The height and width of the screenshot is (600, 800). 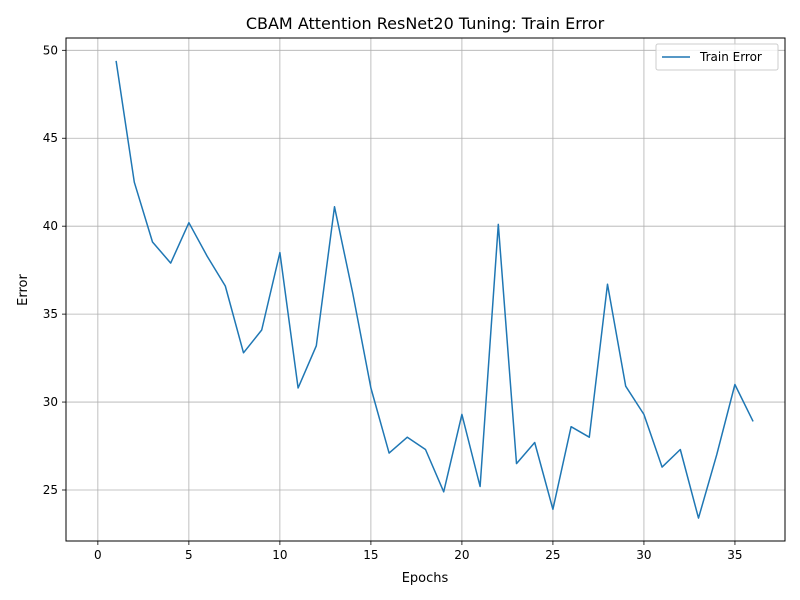 What do you see at coordinates (552, 555) in the screenshot?
I see `x-tick-label: 25` at bounding box center [552, 555].